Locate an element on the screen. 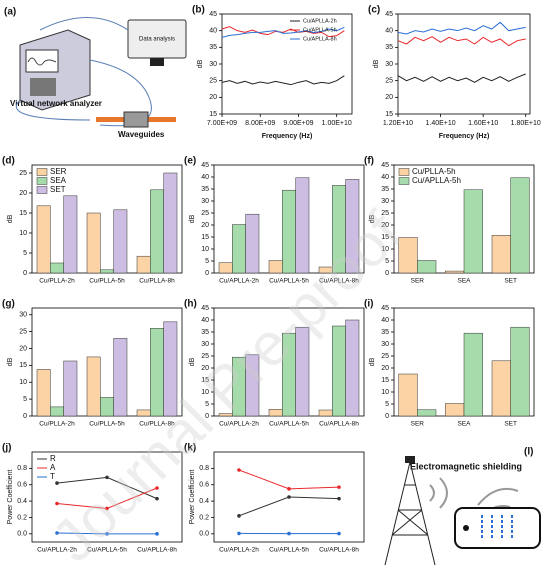 The width and height of the screenshot is (544, 569). sample-holder is located at coordinates (136, 119).